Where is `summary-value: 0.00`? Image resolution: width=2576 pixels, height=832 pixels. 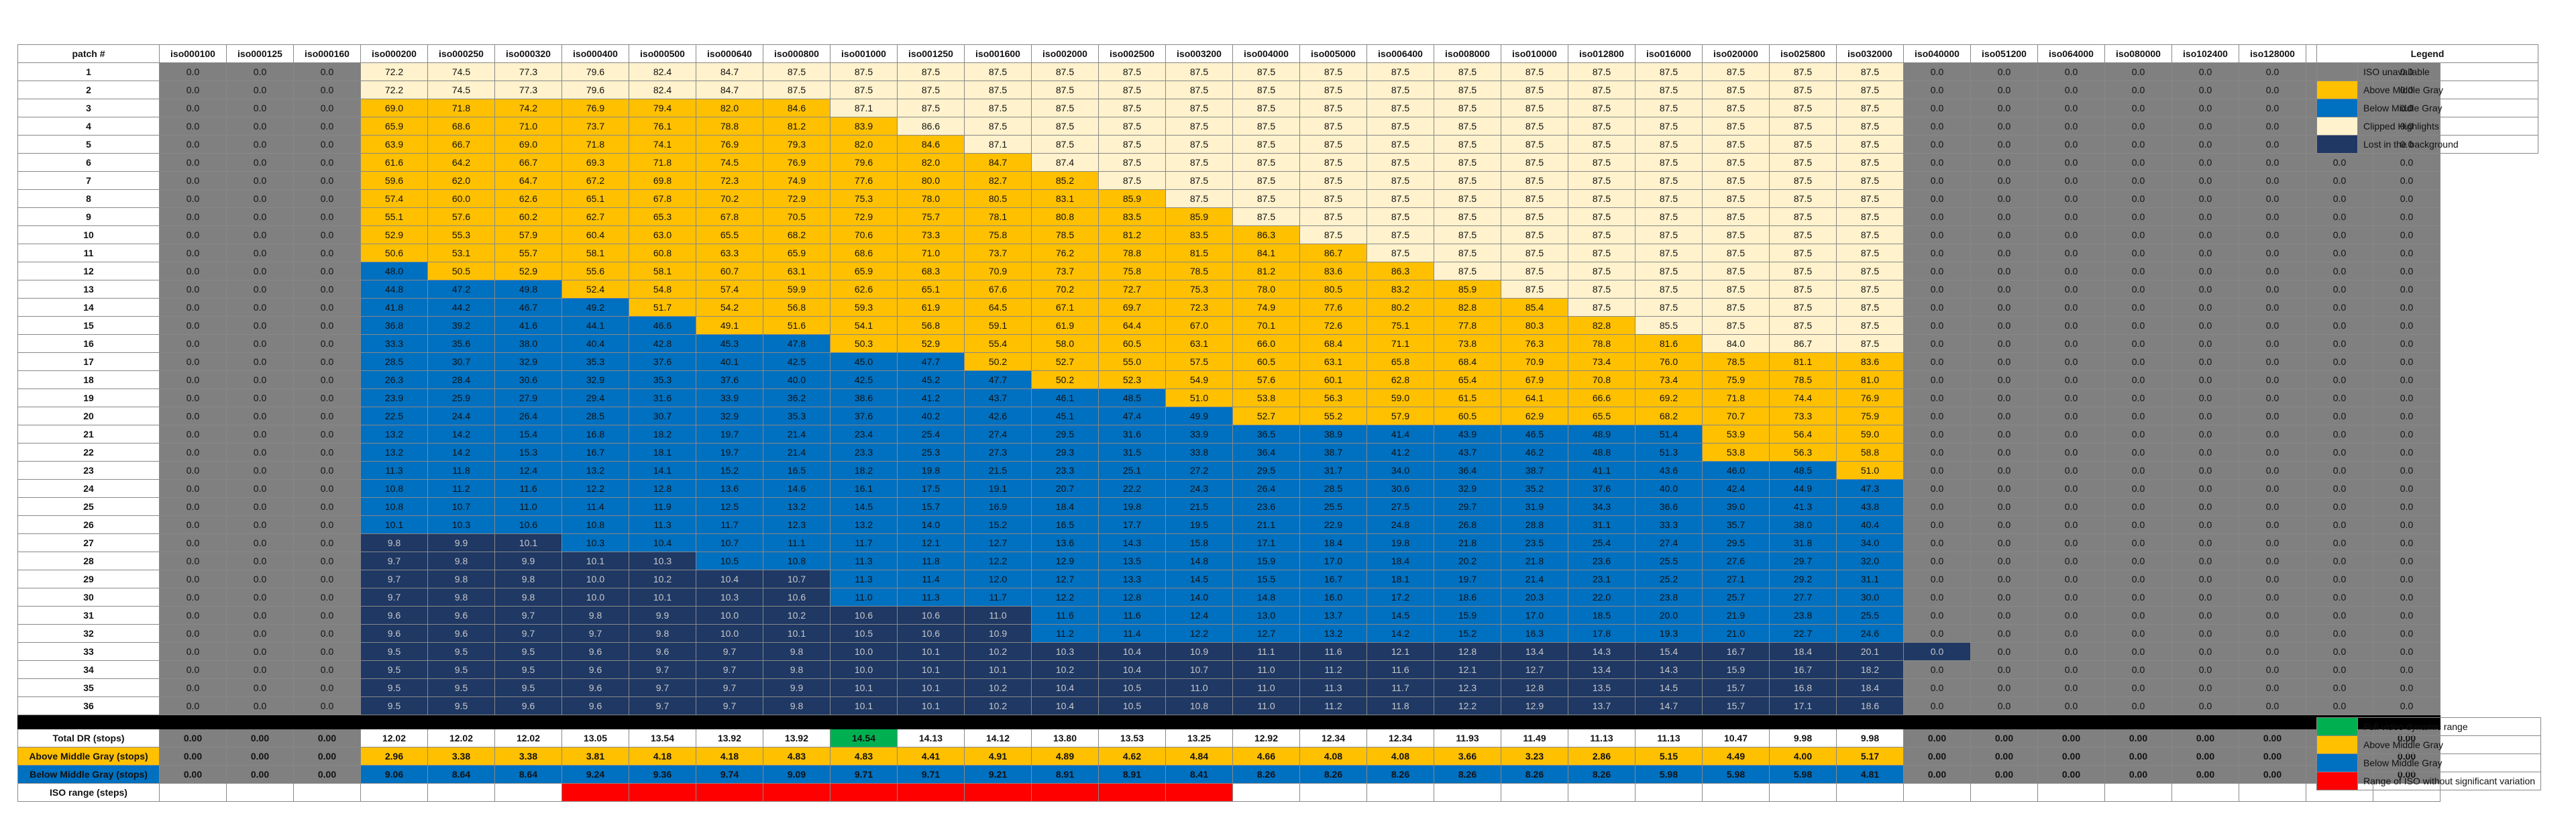 summary-value: 0.00 is located at coordinates (2138, 775).